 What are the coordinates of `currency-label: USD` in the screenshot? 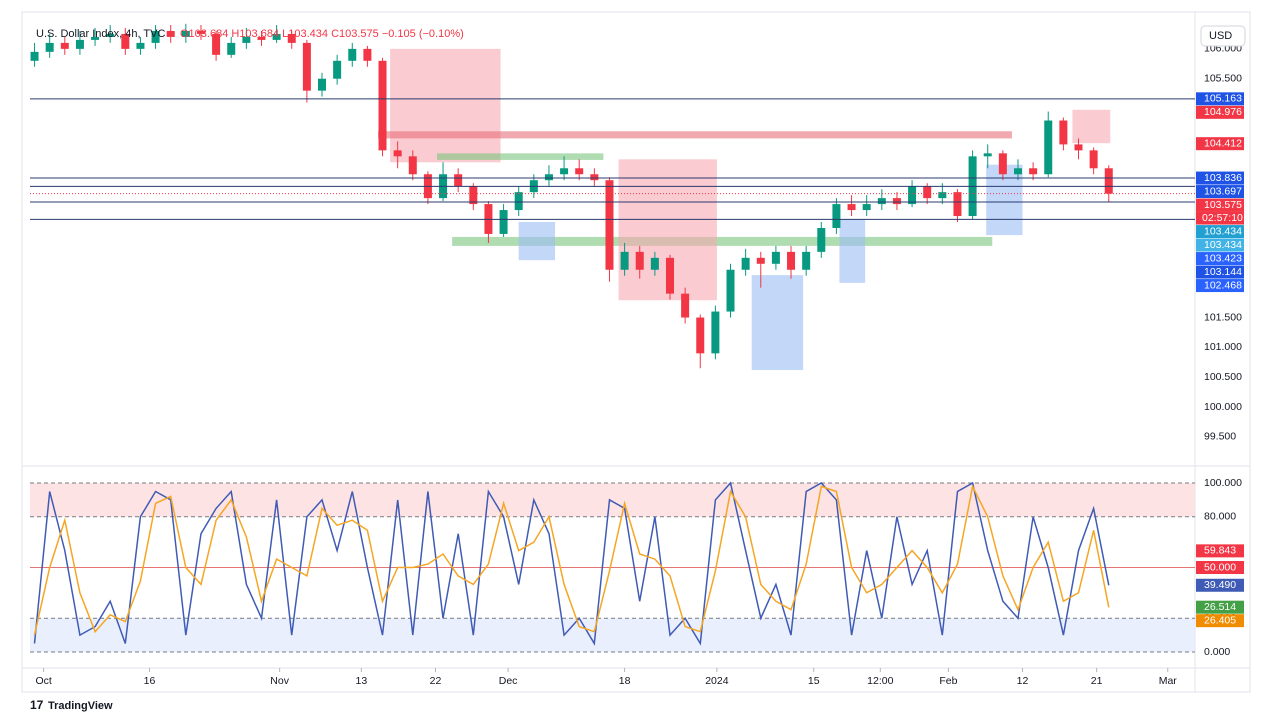 It's located at (1220, 36).